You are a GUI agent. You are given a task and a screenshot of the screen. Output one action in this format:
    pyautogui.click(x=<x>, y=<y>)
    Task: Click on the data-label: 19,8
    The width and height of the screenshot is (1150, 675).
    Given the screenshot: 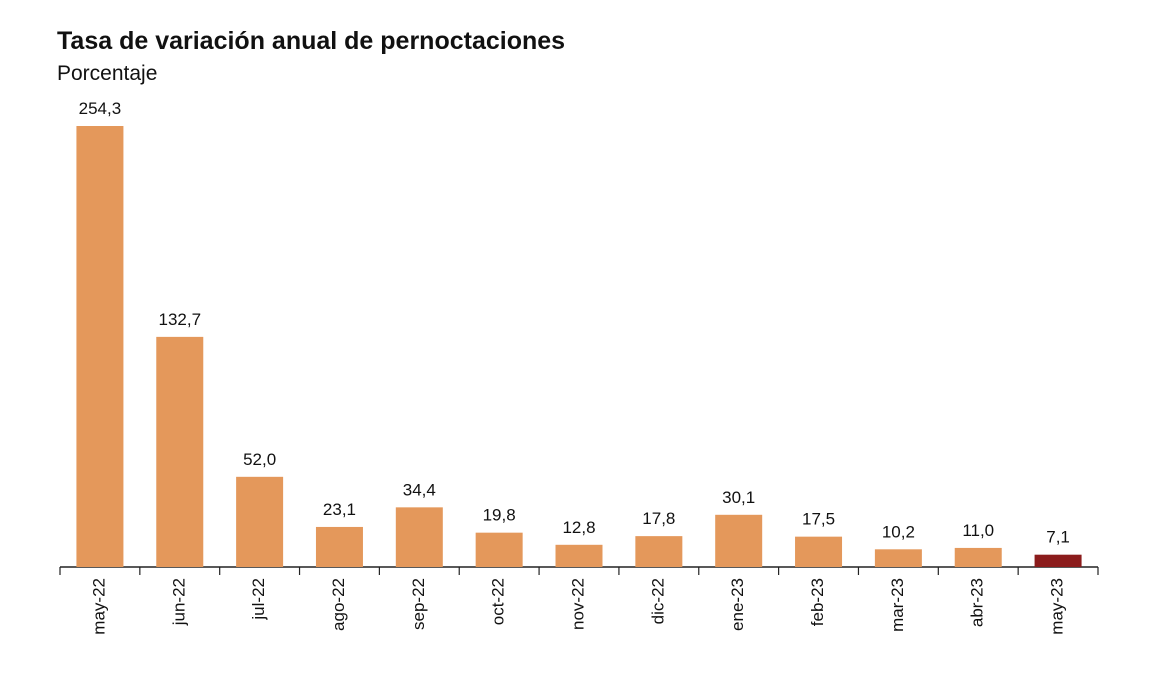 What is the action you would take?
    pyautogui.click(x=499, y=515)
    